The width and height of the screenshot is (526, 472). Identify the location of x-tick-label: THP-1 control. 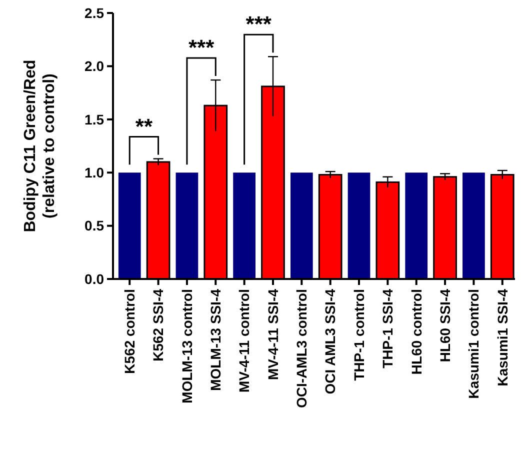
(358, 335).